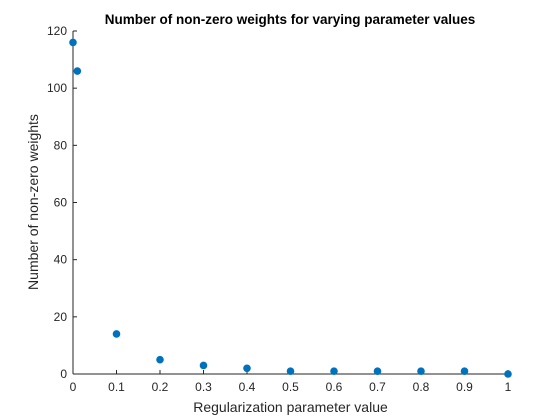  I want to click on y-tick-label: 40, so click(61, 260).